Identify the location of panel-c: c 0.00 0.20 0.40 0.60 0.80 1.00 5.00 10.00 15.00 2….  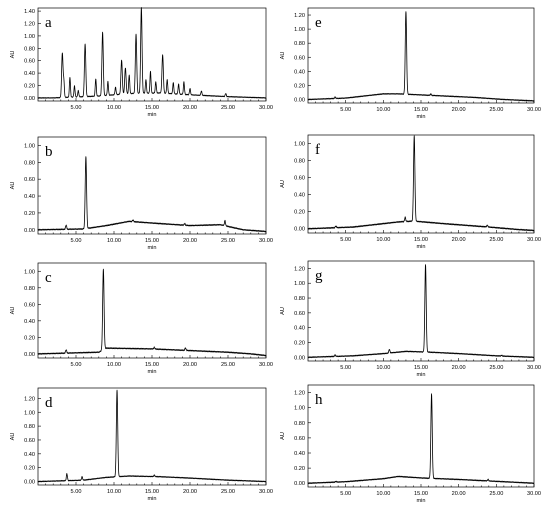
(141, 318).